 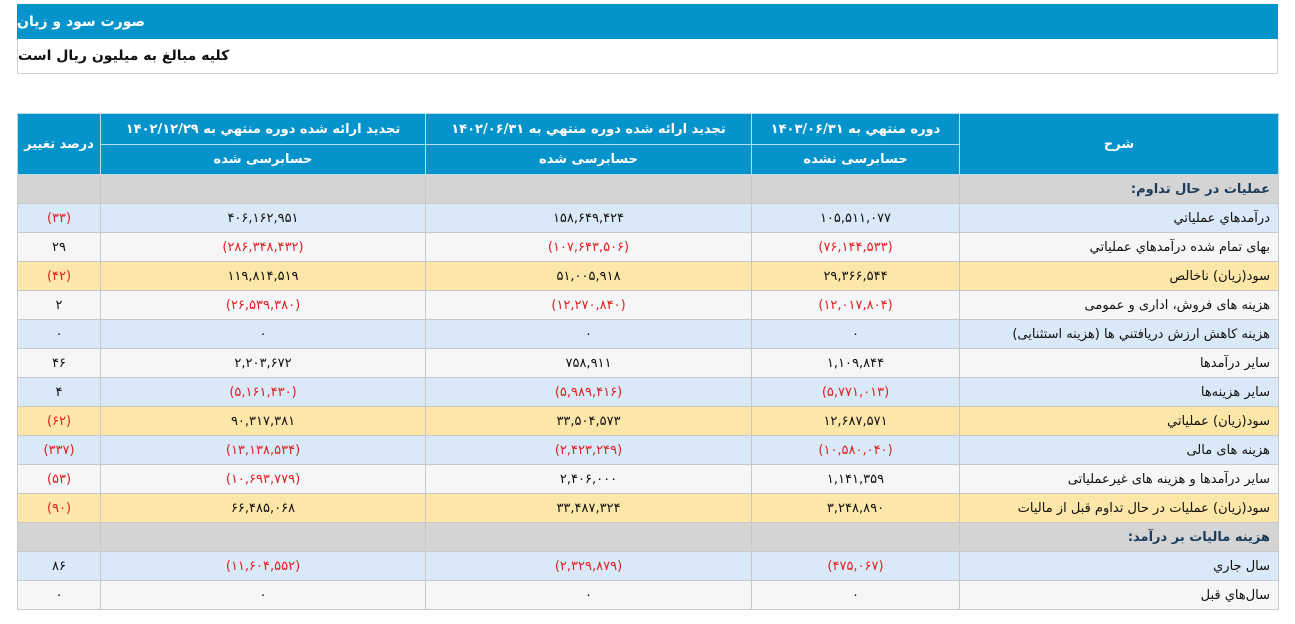 What do you see at coordinates (588, 276) in the screenshot?
I see `col2-value-cell: ۵۱,۰۰۵,۹۱۸` at bounding box center [588, 276].